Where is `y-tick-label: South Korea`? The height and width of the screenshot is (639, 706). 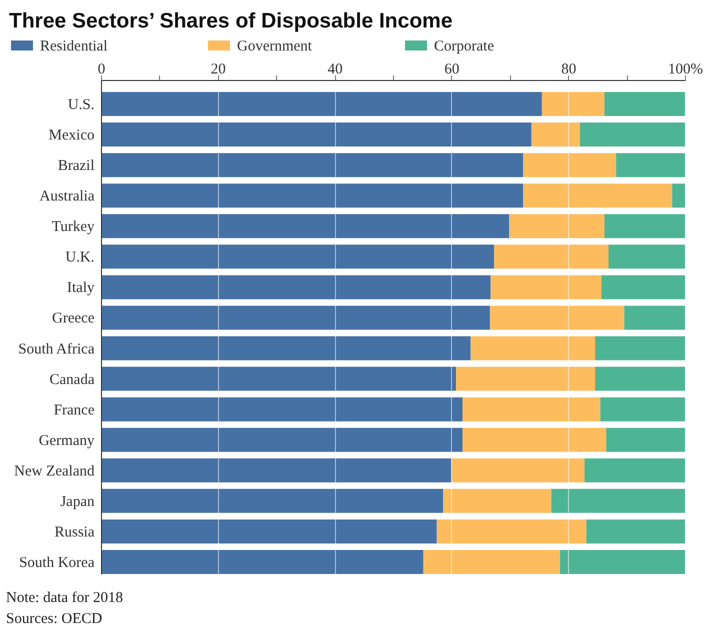
y-tick-label: South Korea is located at coordinates (57, 563).